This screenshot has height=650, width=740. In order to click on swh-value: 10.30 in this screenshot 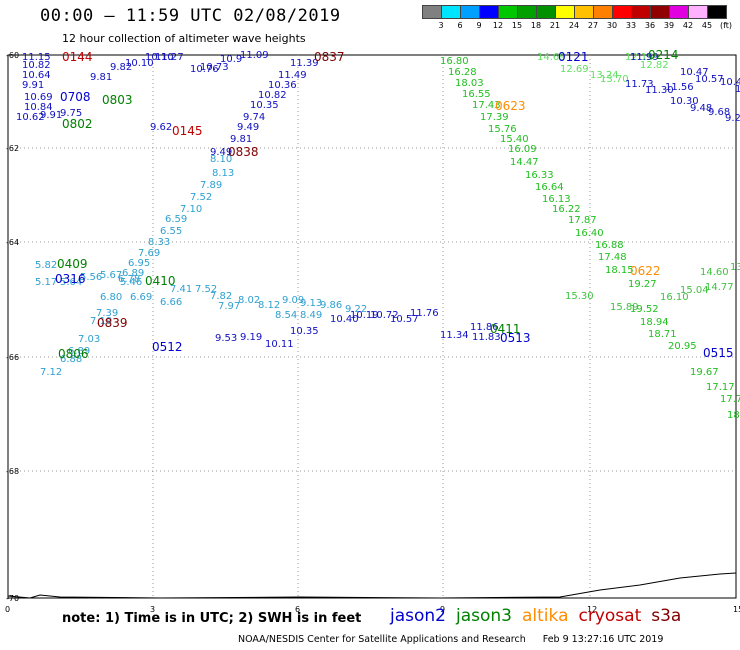, I will do `click(684, 101)`.